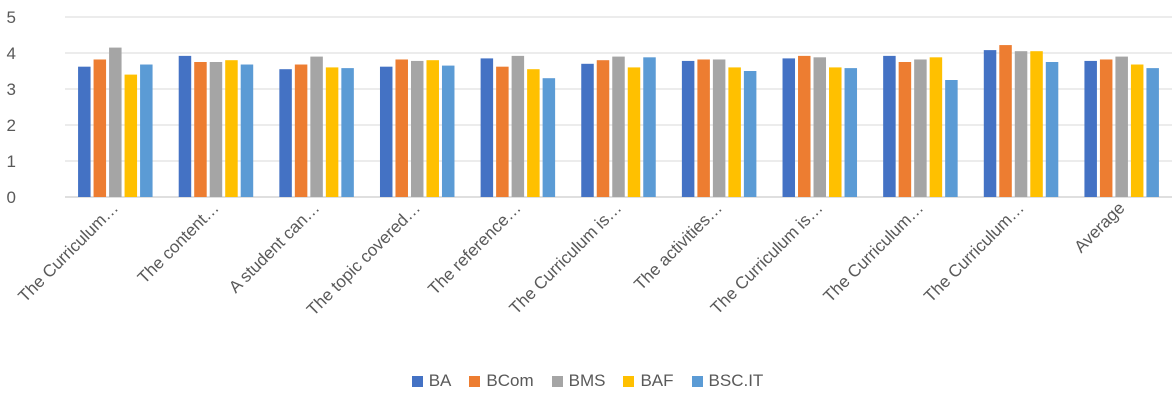  What do you see at coordinates (11, 17) in the screenshot?
I see `y-tick-label: 5` at bounding box center [11, 17].